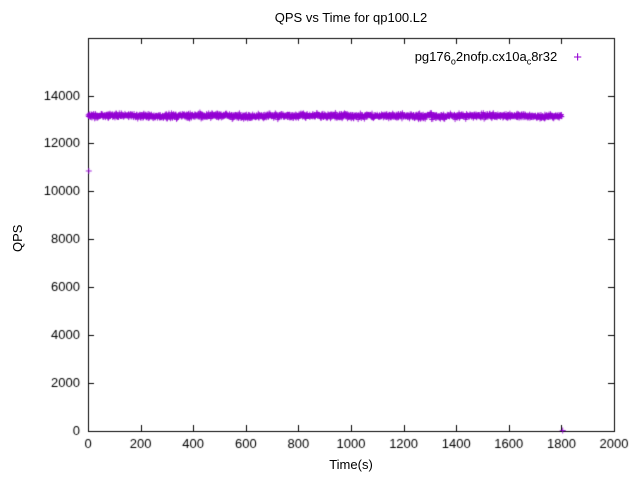 Image resolution: width=640 pixels, height=480 pixels. Describe the element at coordinates (486, 58) in the screenshot. I see `legend-series-label: pg176o2nofp.cx10ac8r32` at that location.